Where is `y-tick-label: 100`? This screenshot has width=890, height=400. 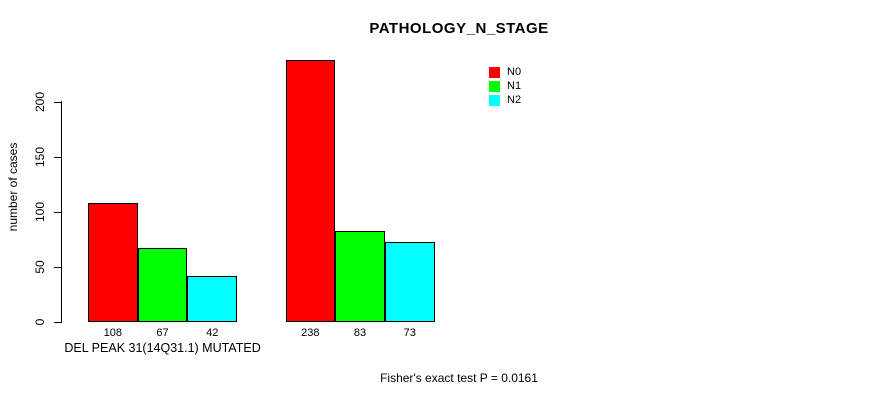 y-tick-label: 100 is located at coordinates (40, 212).